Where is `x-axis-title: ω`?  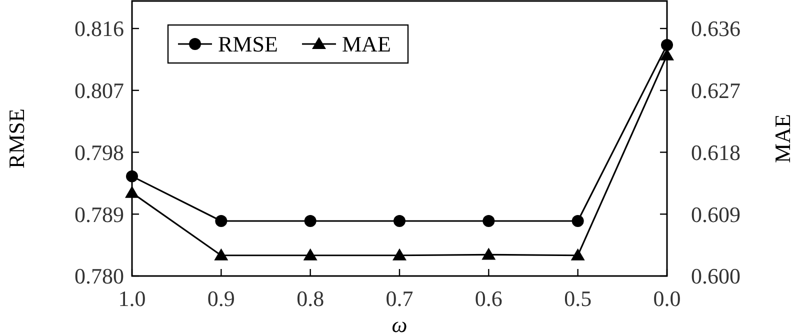
x-axis-title: ω is located at coordinates (400, 323).